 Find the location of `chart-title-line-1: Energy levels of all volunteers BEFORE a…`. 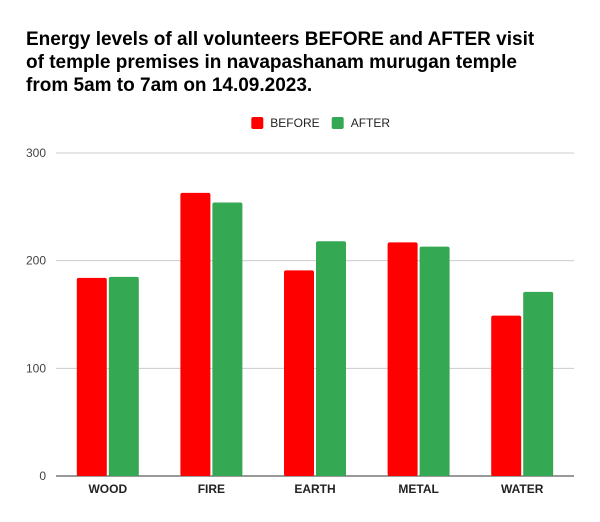

chart-title-line-1: Energy levels of all volunteers BEFORE a… is located at coordinates (280, 39).